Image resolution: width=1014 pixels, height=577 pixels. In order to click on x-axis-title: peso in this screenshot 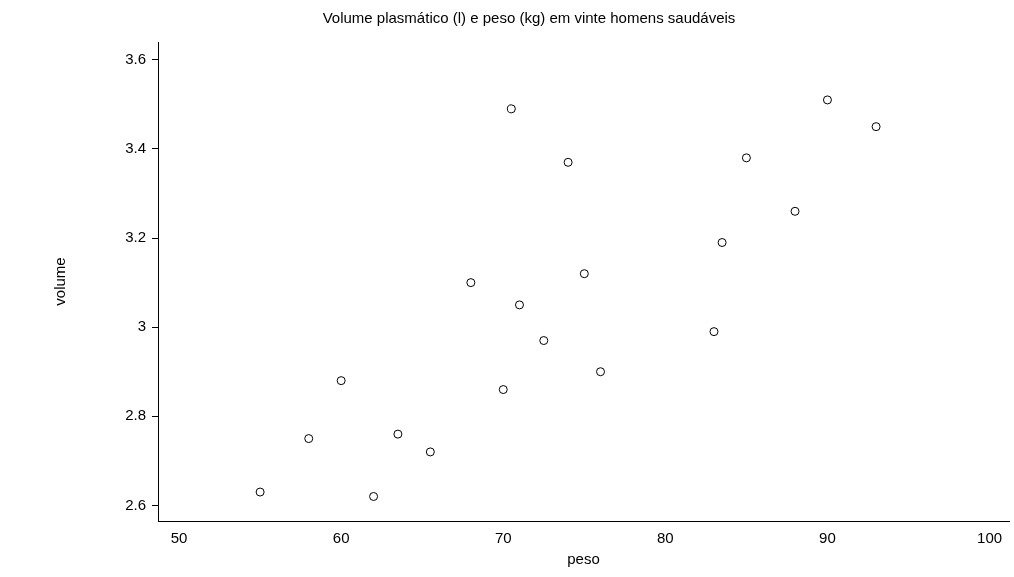, I will do `click(583, 559)`.